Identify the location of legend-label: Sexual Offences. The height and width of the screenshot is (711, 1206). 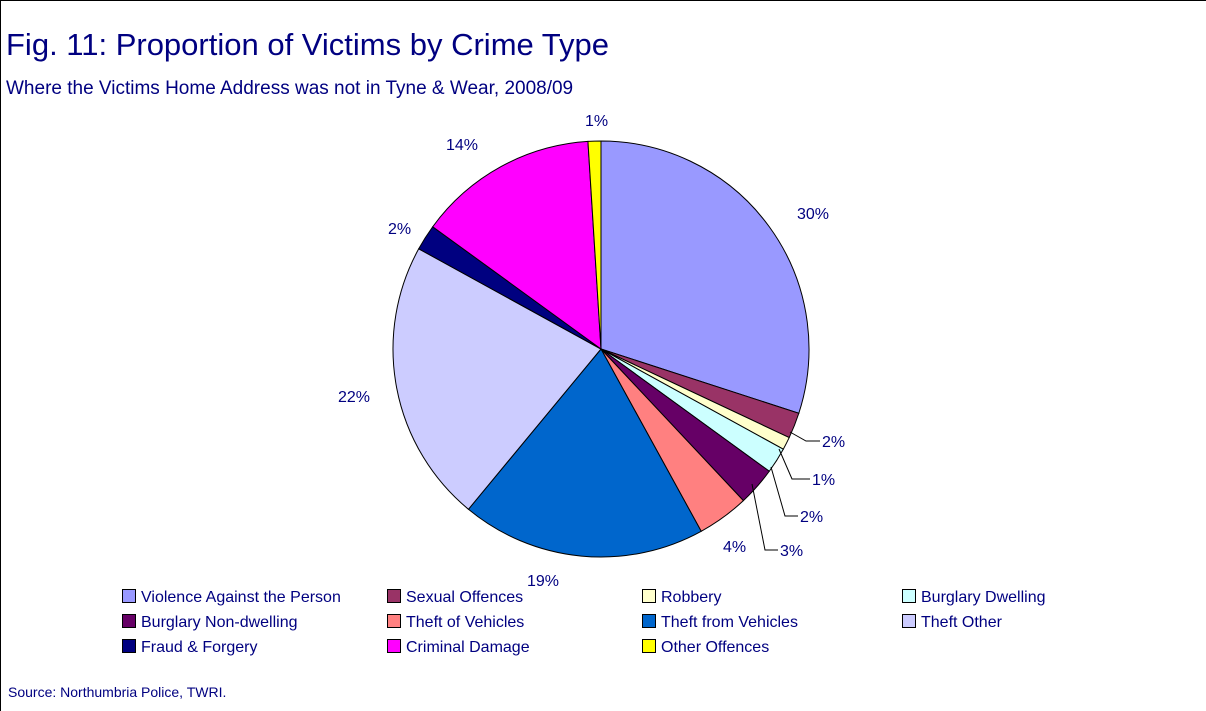
(465, 597).